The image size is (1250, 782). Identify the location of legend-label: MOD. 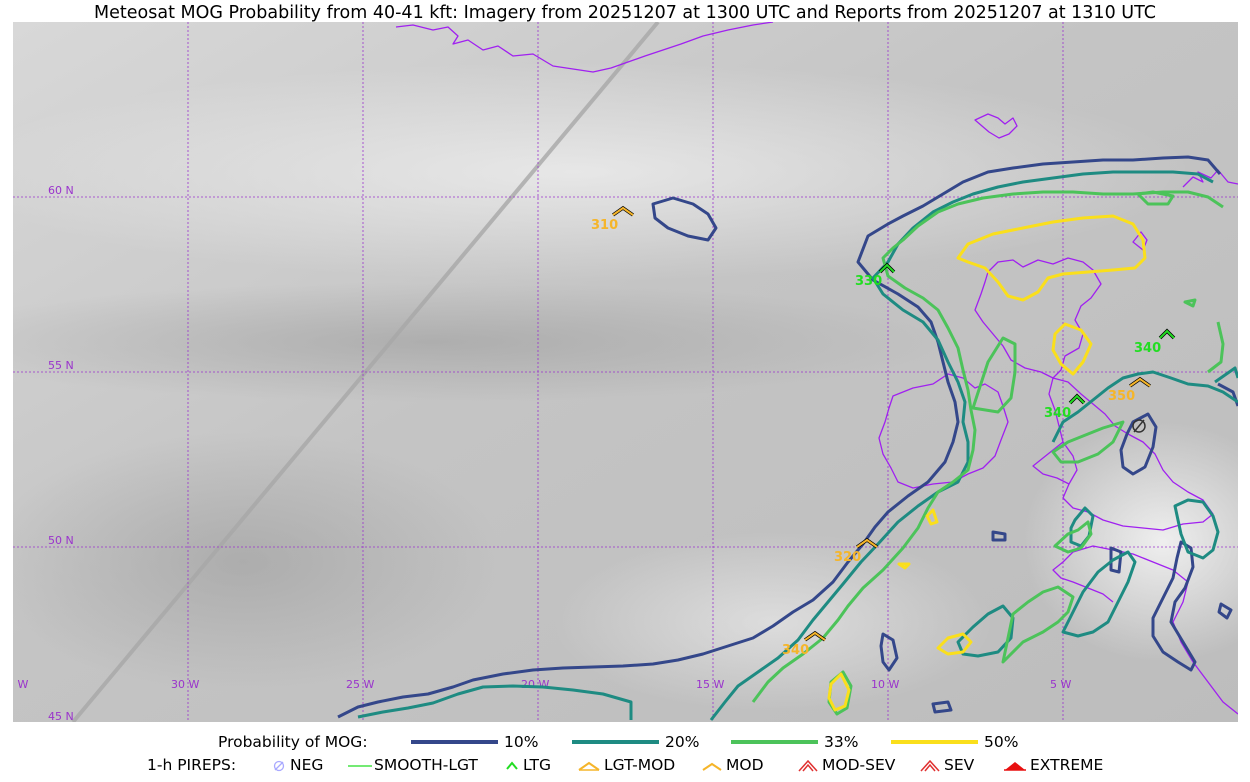
(745, 765).